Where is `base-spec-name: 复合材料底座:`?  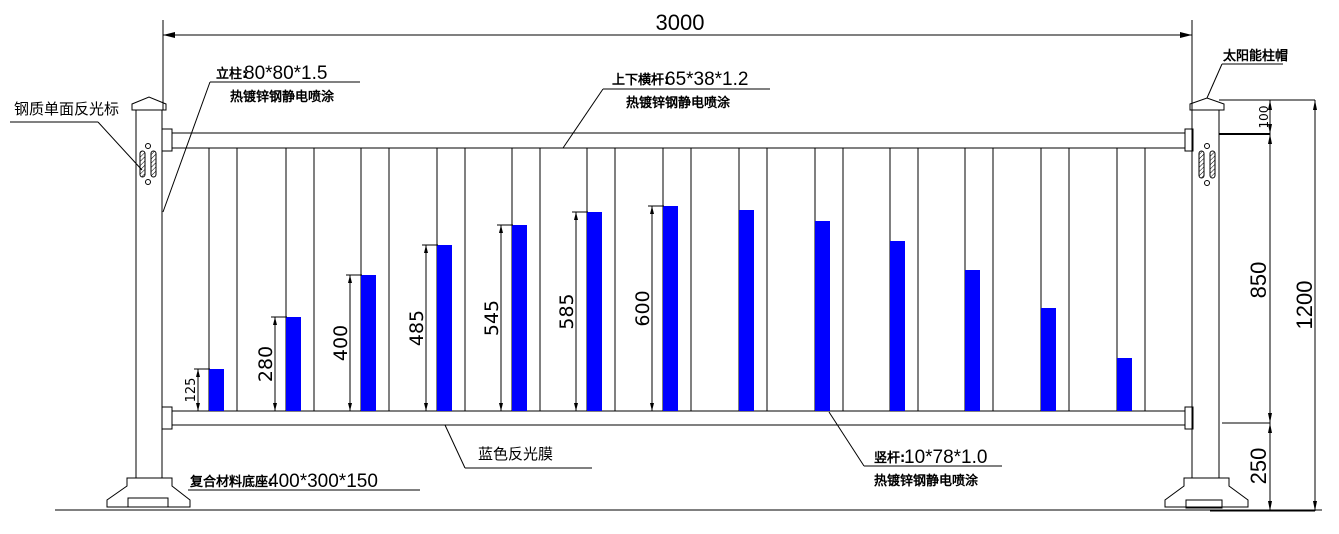 base-spec-name: 复合材料底座: is located at coordinates (231, 482).